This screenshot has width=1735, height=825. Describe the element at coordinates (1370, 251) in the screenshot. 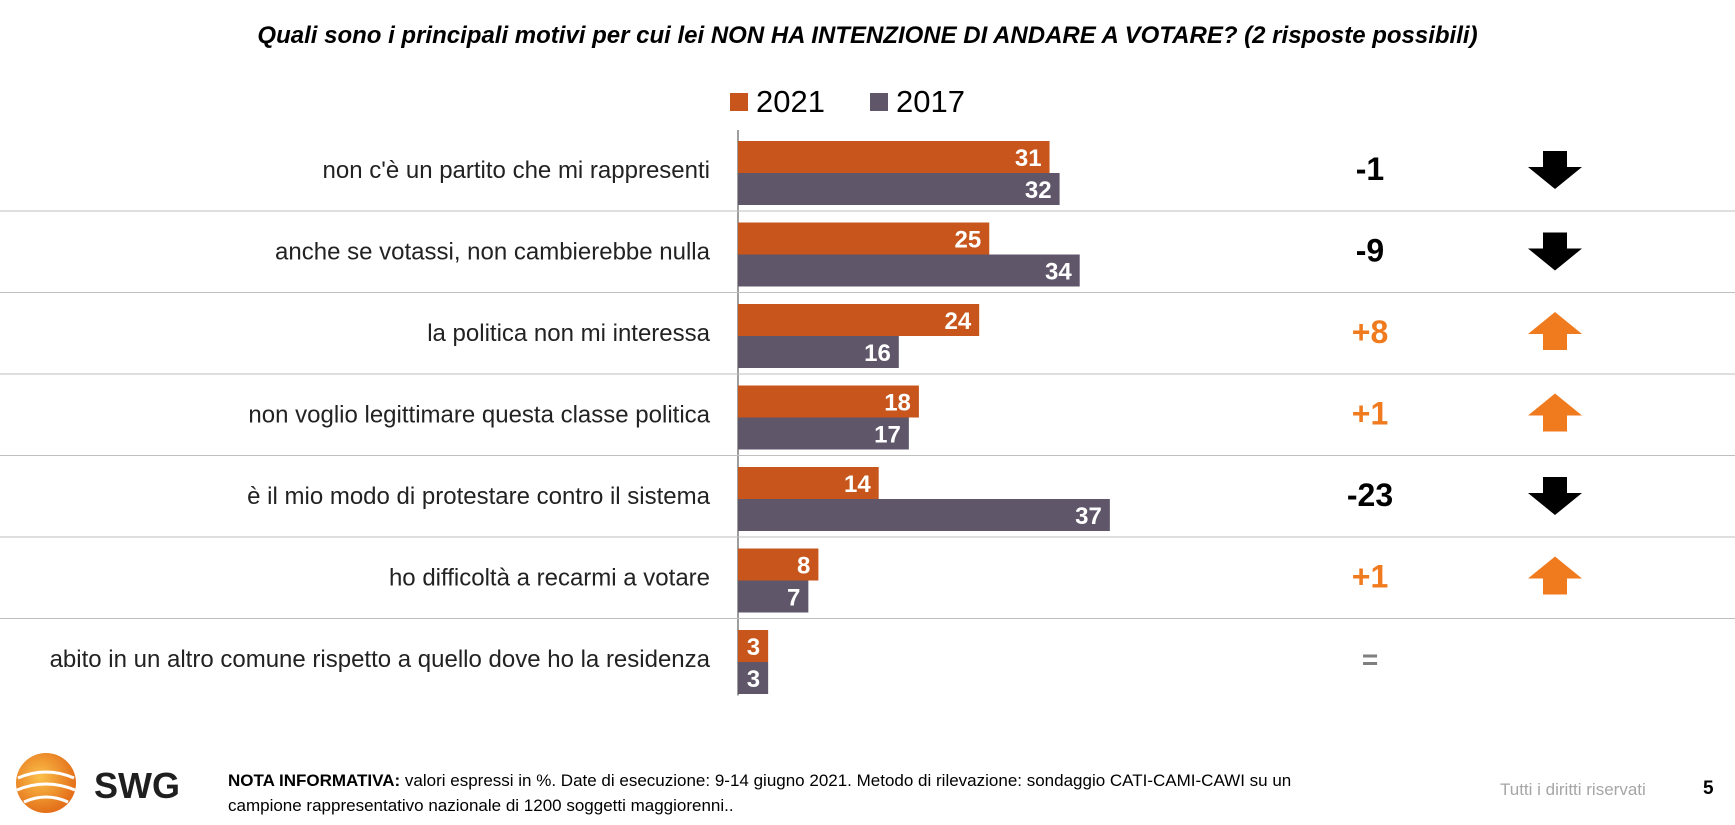

I see `difference-value: -9` at that location.